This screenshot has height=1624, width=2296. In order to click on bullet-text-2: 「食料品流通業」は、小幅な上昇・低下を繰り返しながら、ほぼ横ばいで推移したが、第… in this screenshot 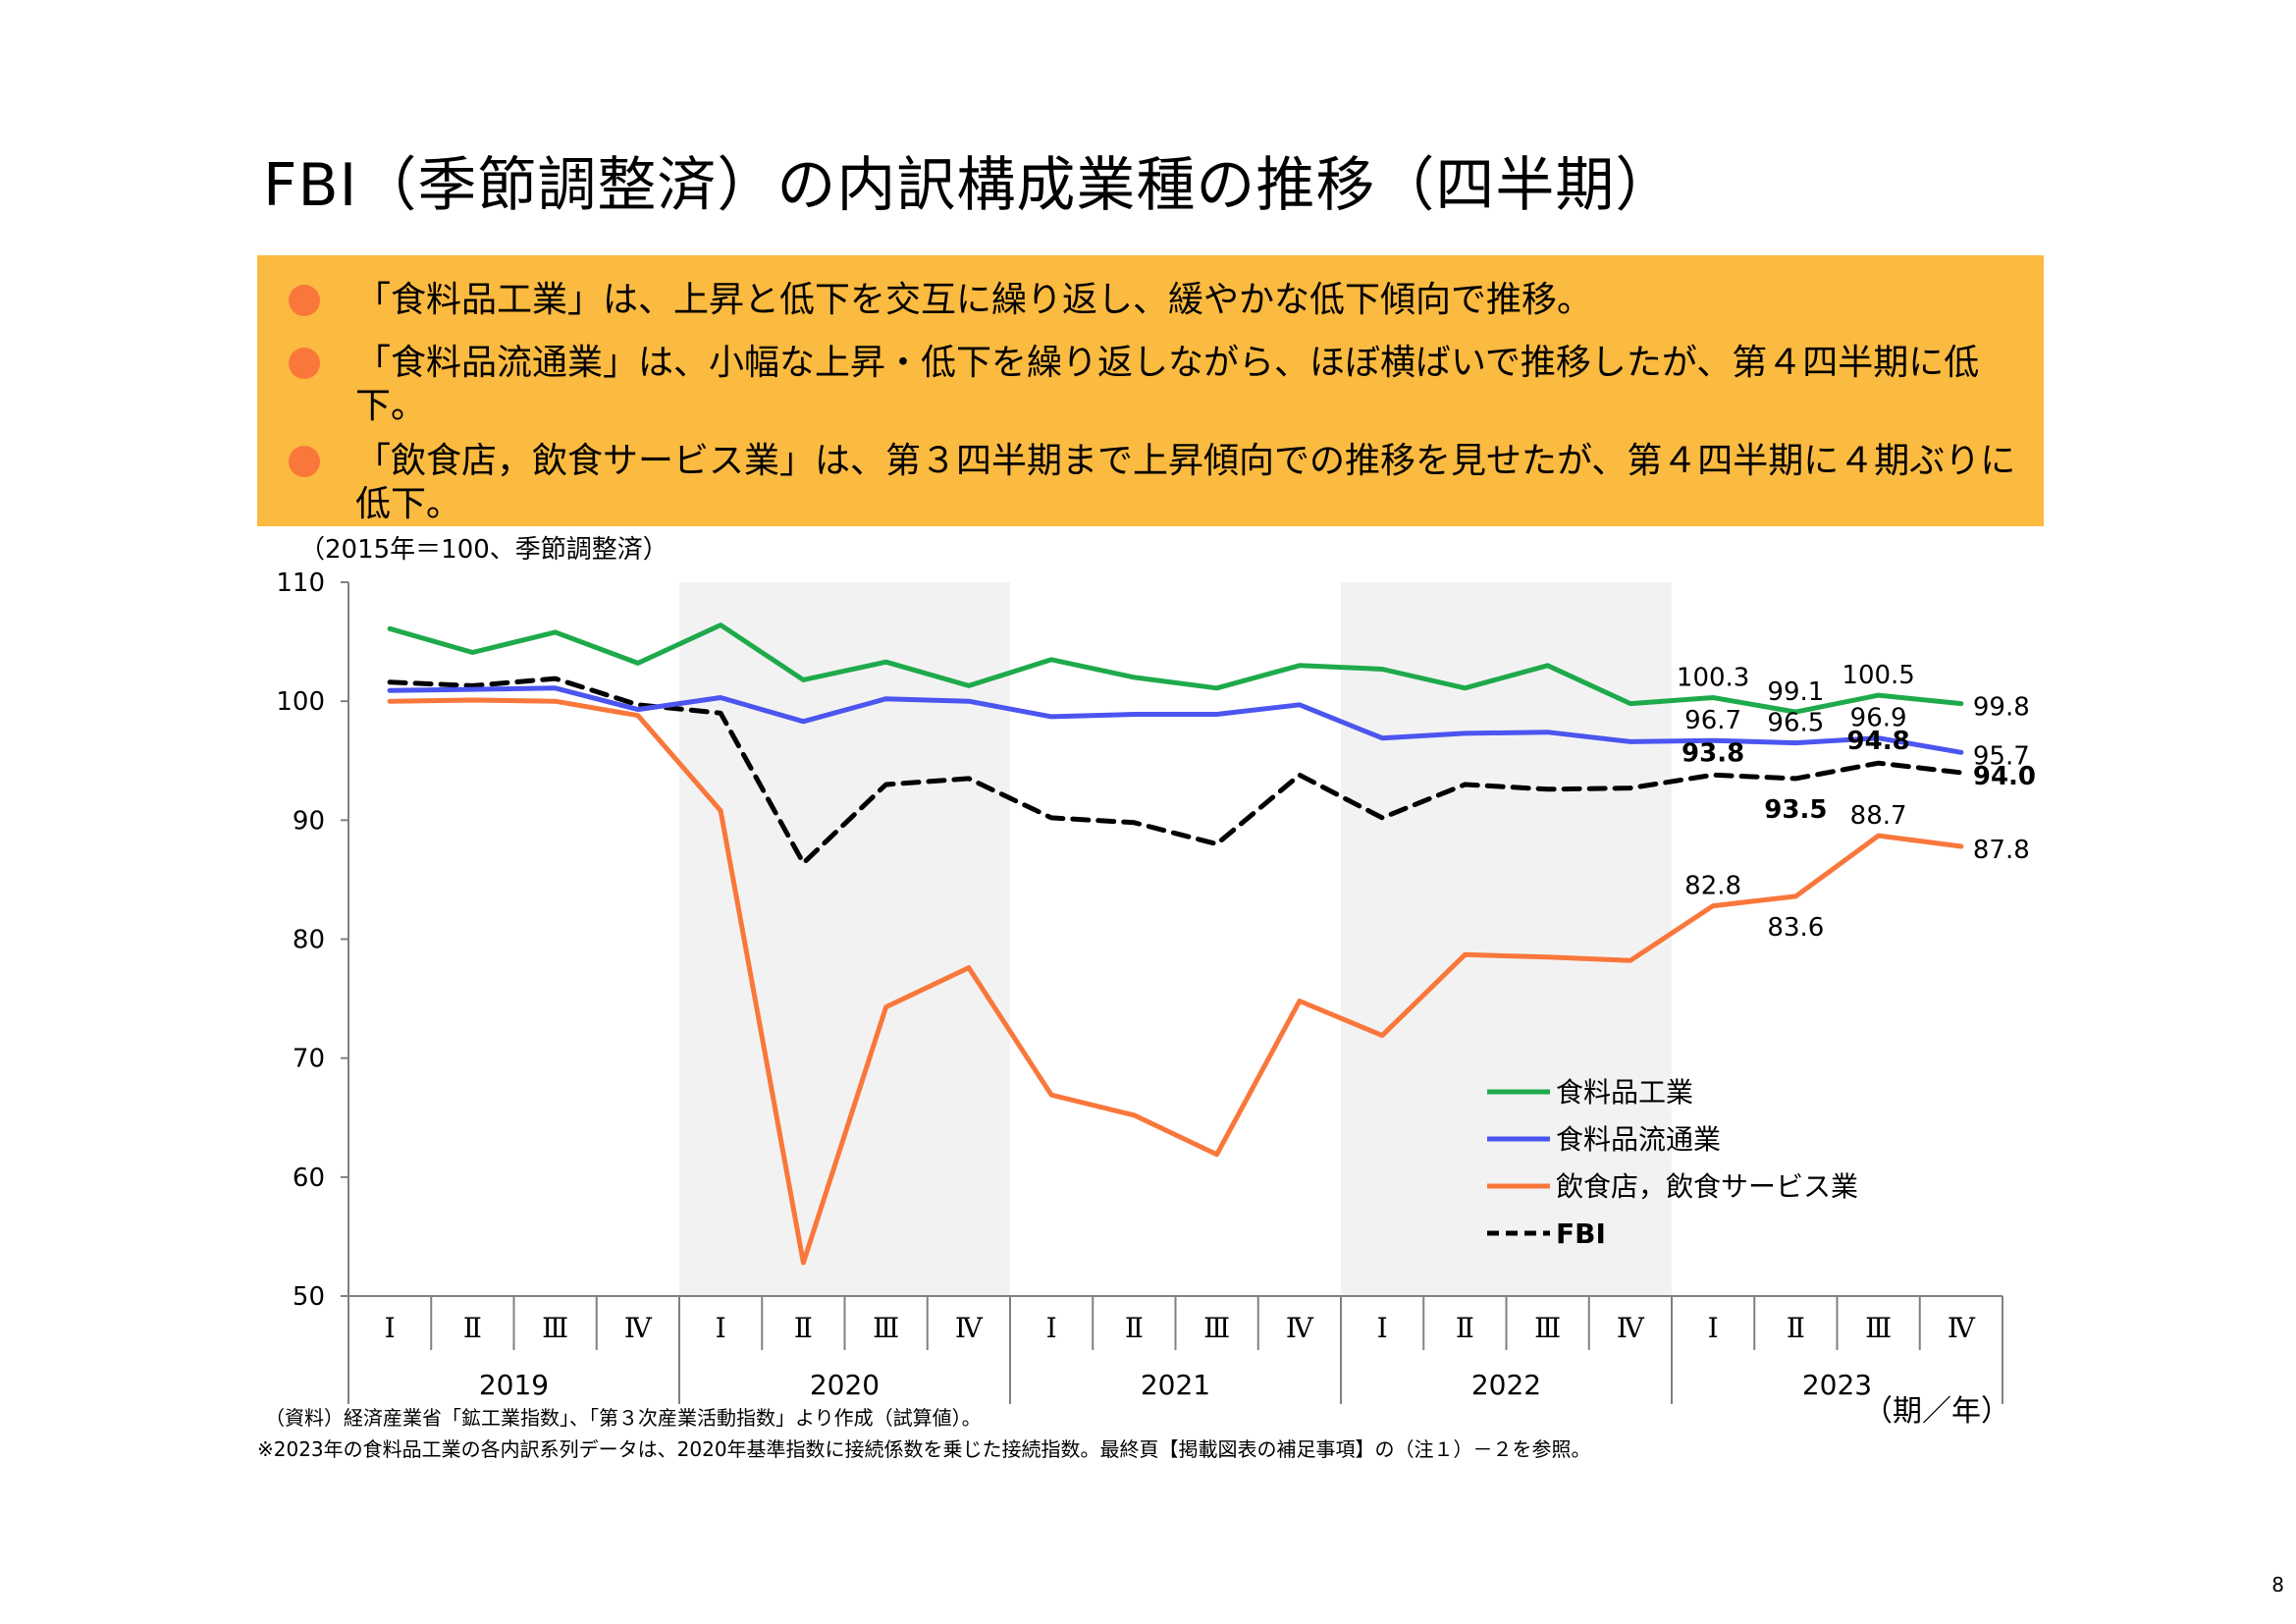, I will do `click(1167, 384)`.